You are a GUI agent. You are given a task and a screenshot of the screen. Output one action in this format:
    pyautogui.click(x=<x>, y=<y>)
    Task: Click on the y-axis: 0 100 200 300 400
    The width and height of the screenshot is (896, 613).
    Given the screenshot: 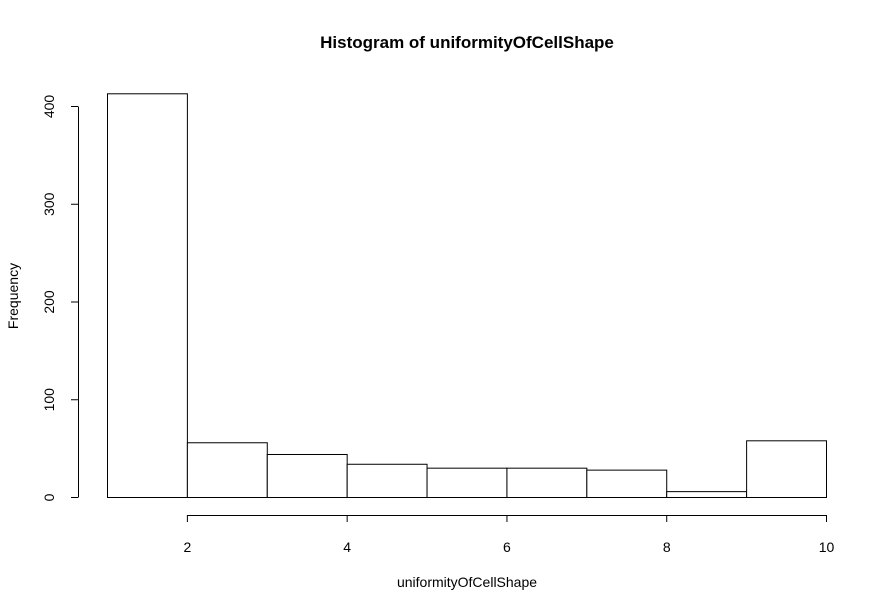 What is the action you would take?
    pyautogui.click(x=60, y=298)
    